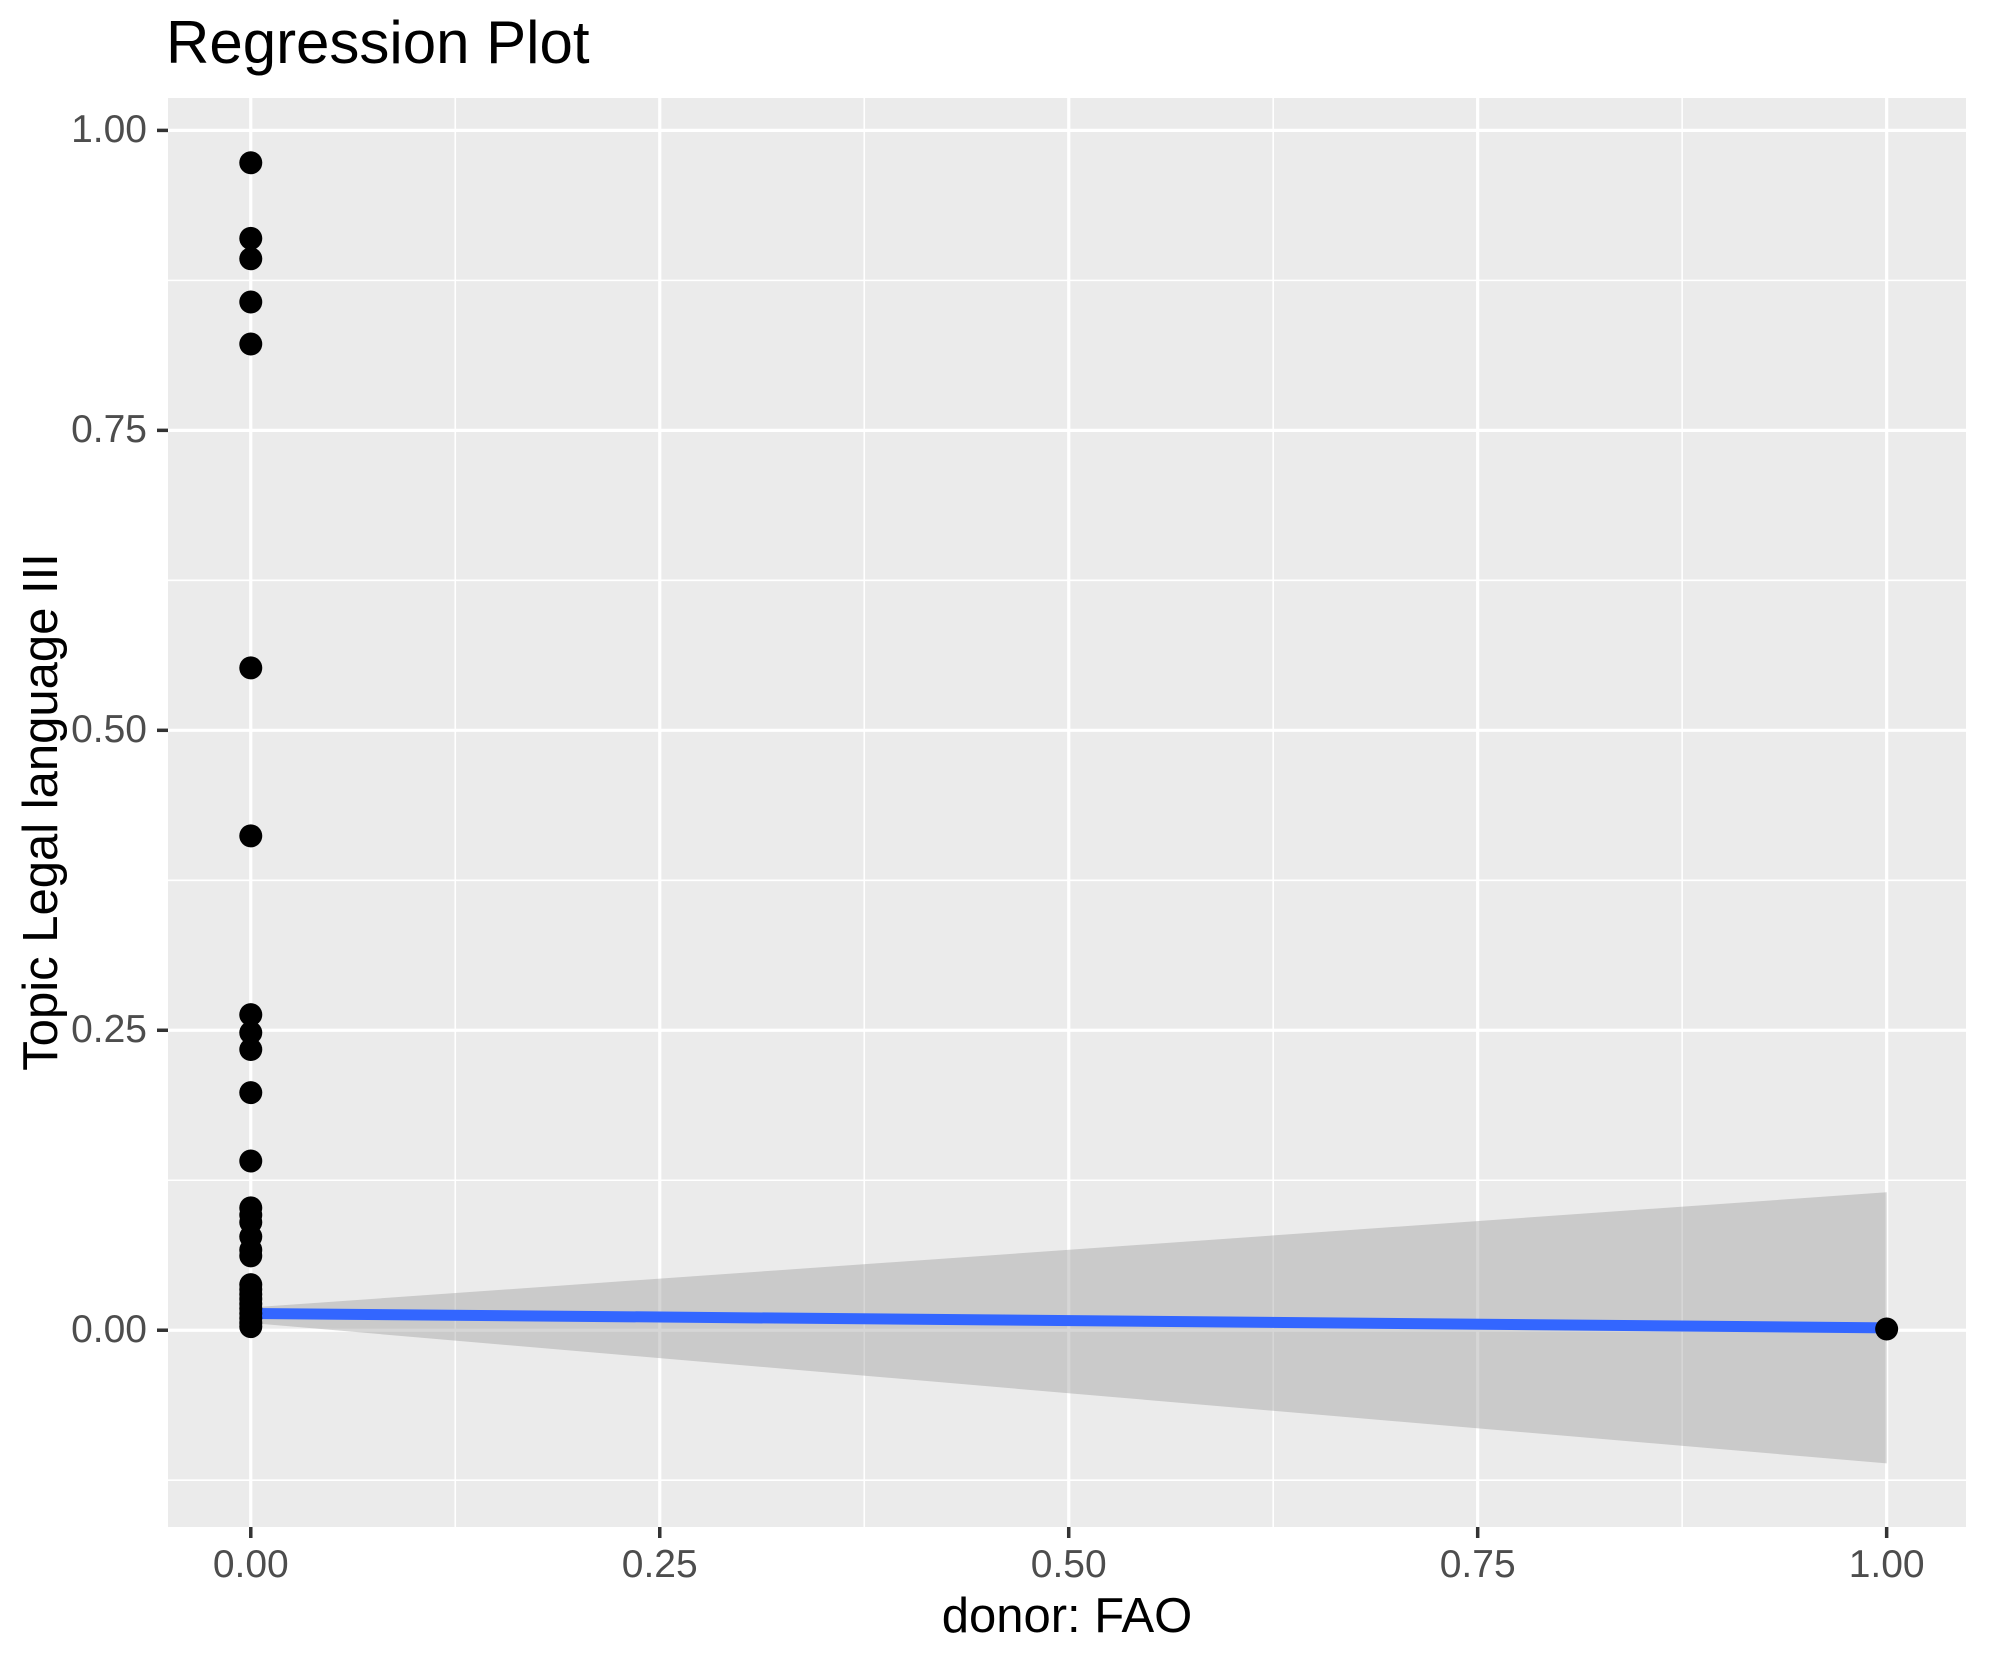  I want to click on x-axis-title: donor: FAO, so click(1067, 1616).